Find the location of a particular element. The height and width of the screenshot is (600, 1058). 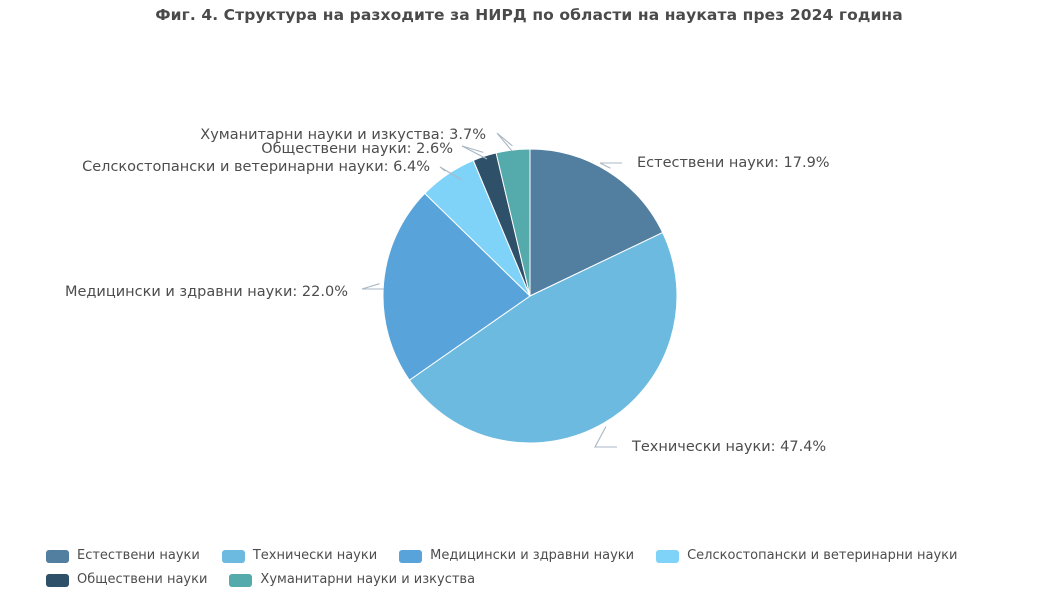

legend-label: Естествени науки is located at coordinates (138, 555).